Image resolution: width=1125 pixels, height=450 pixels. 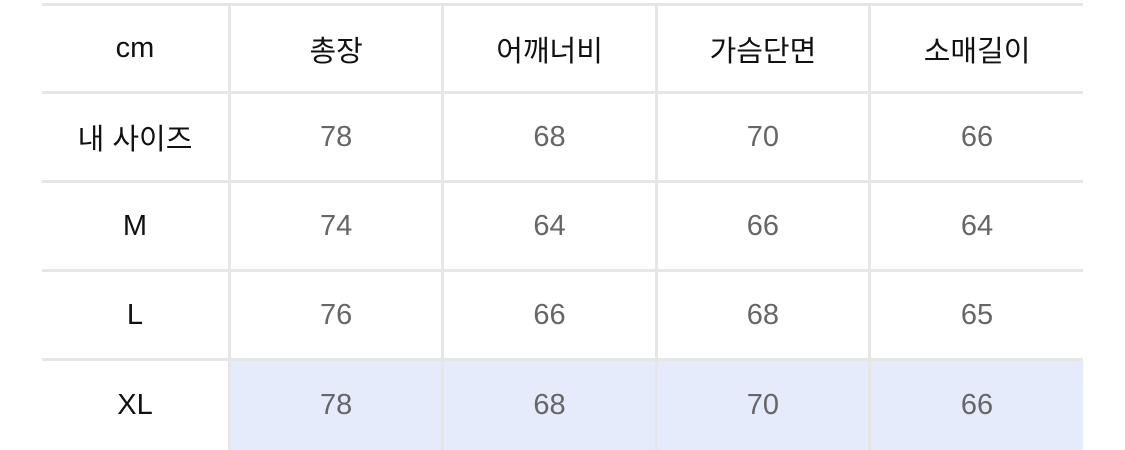 What do you see at coordinates (136, 137) in the screenshot?
I see `row-label: 내 사이즈` at bounding box center [136, 137].